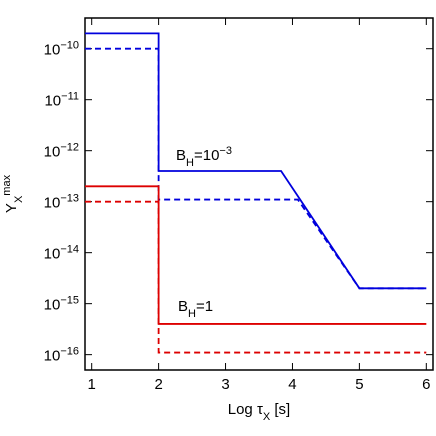 This screenshot has height=436, width=436. I want to click on x-axis-label-part: X, so click(267, 417).